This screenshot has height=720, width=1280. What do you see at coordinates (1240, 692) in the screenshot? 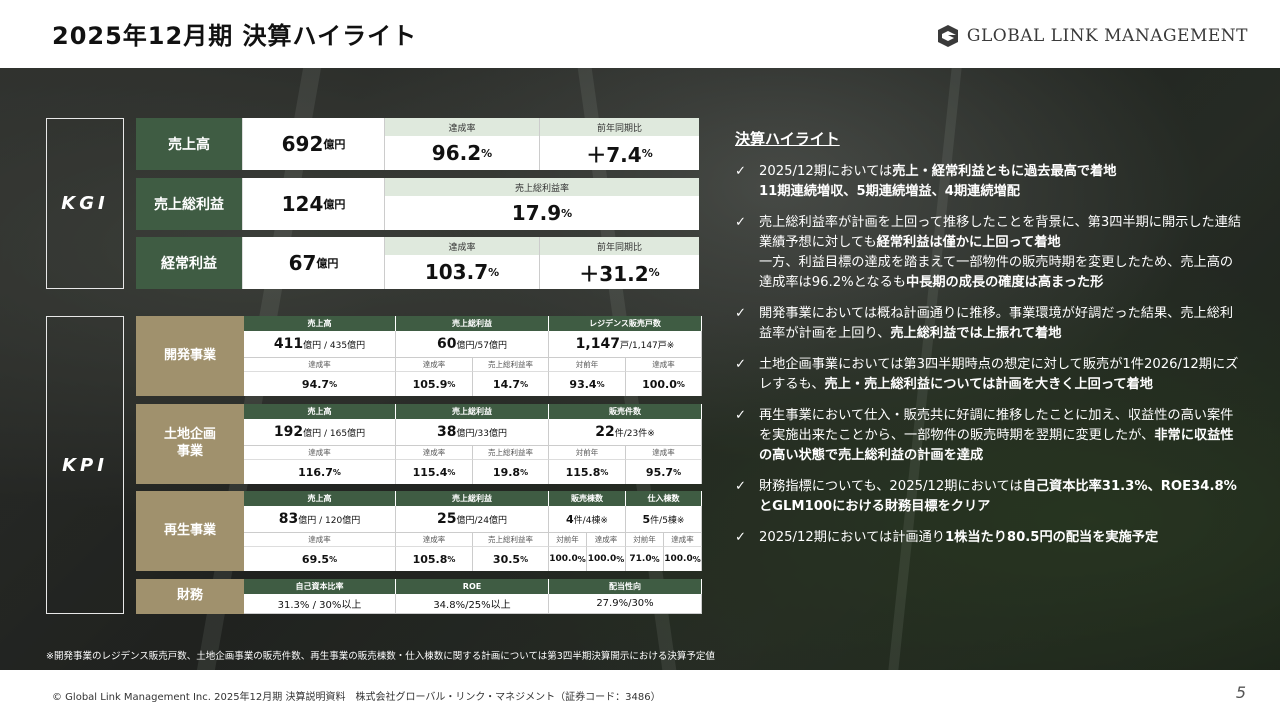
I see `page-number: 5` at bounding box center [1240, 692].